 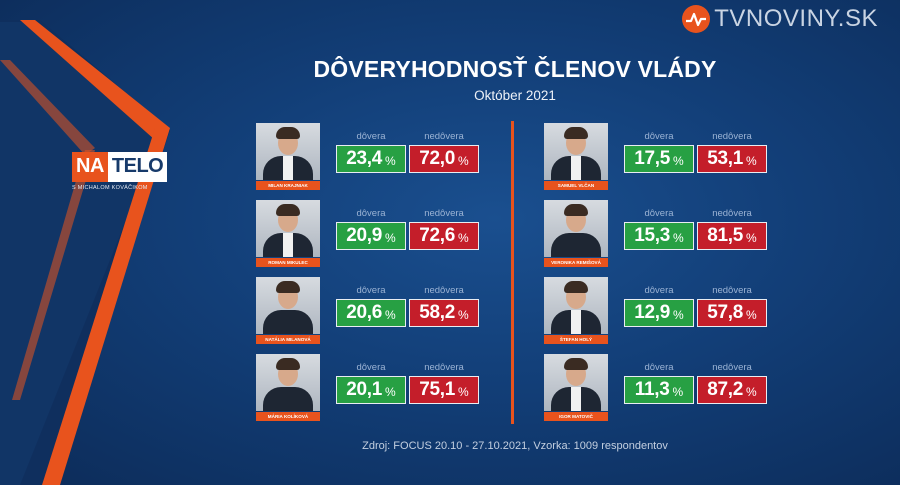 What do you see at coordinates (652, 158) in the screenshot?
I see `trust-value: 17,5` at bounding box center [652, 158].